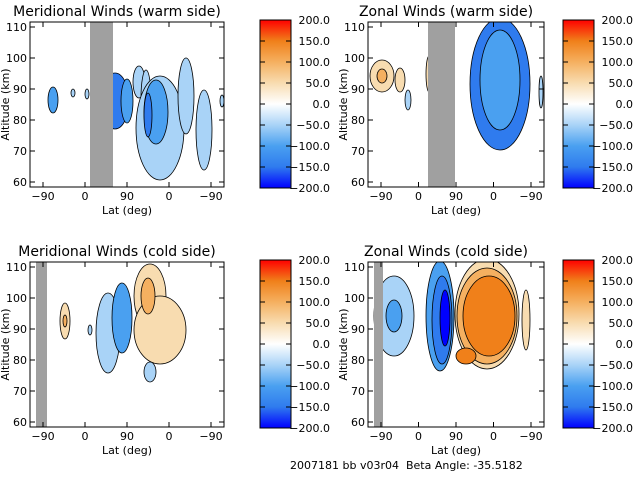 The image size is (640, 480). What do you see at coordinates (117, 12) in the screenshot?
I see `chart-title: Meridional Winds (warm side)` at bounding box center [117, 12].